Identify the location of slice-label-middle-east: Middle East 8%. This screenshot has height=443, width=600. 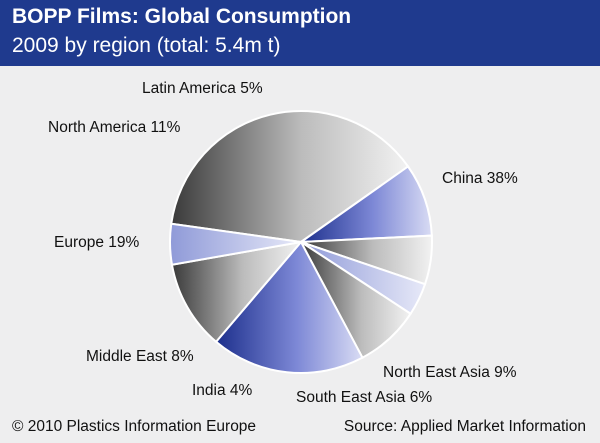
(140, 356).